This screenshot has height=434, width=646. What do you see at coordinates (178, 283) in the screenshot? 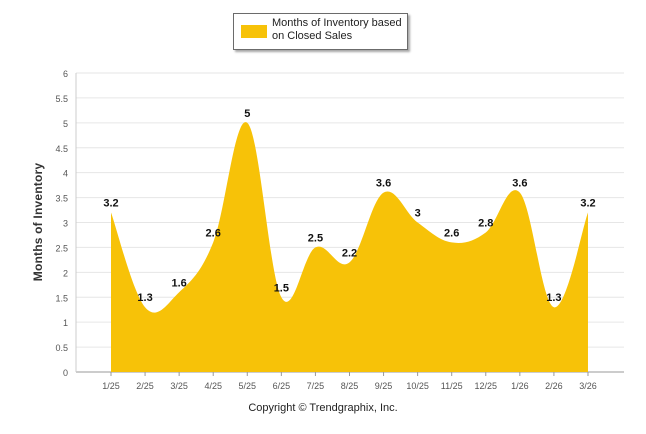
I see `data-label: 1.6` at bounding box center [178, 283].